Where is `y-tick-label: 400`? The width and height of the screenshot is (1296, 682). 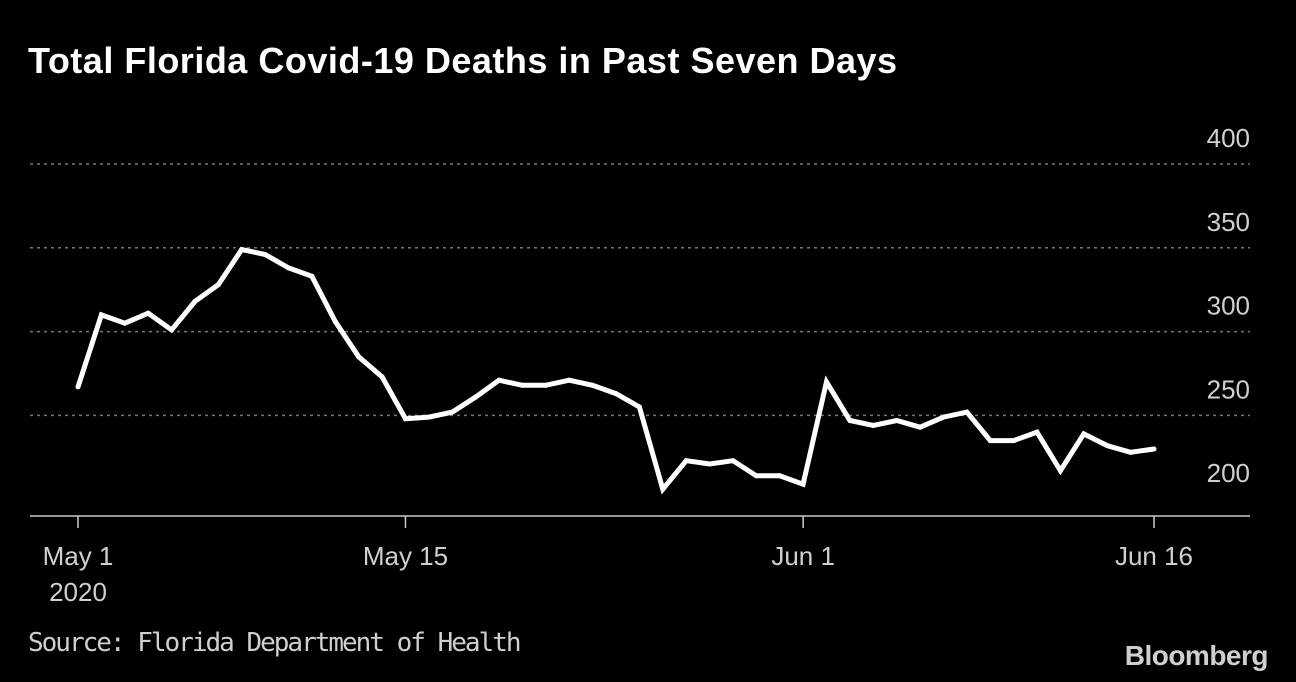
y-tick-label: 400 is located at coordinates (1228, 138).